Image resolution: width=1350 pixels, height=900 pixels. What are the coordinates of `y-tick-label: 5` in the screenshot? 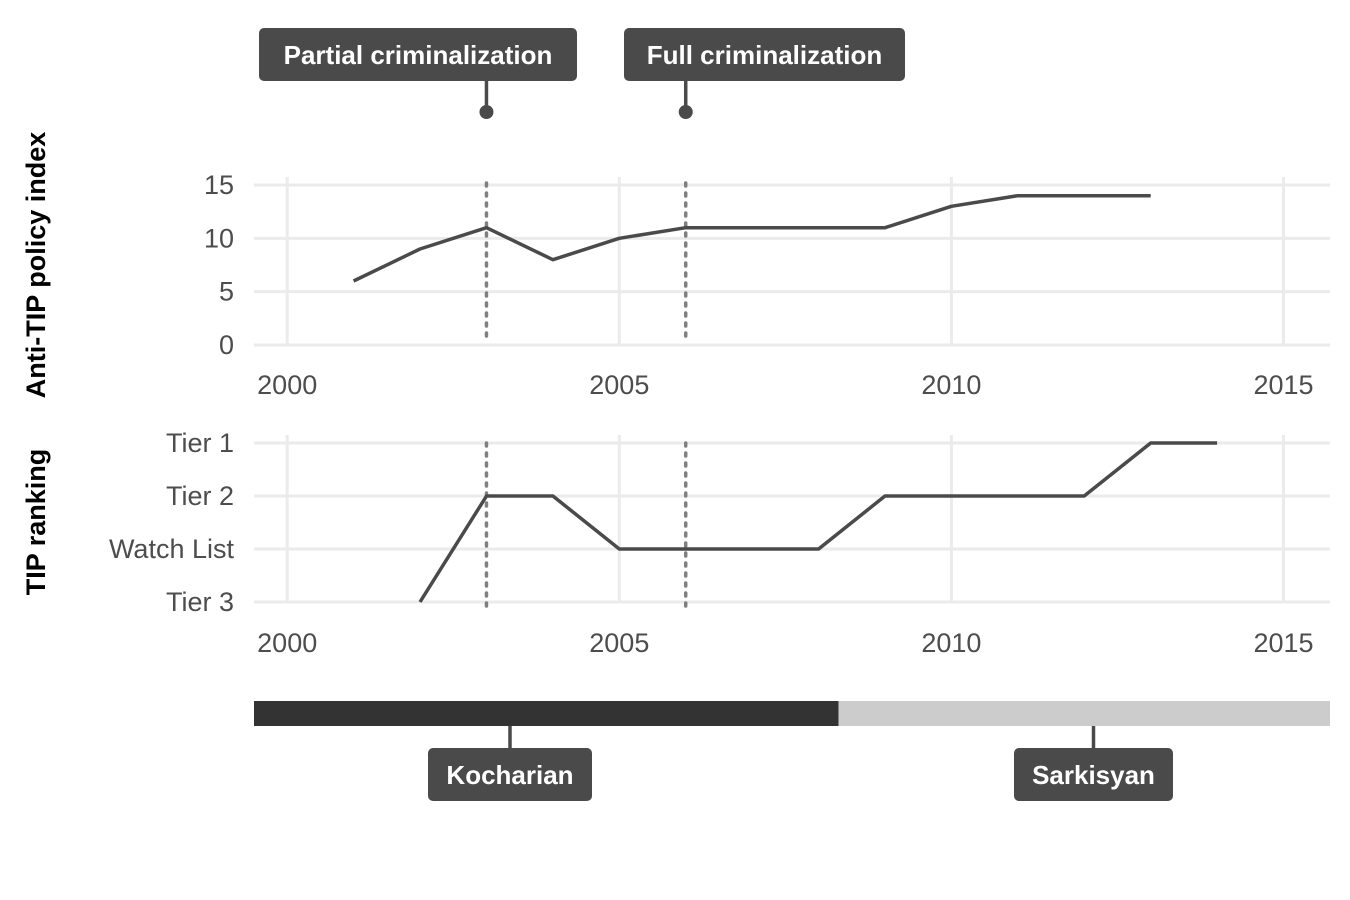 It's located at (226, 292).